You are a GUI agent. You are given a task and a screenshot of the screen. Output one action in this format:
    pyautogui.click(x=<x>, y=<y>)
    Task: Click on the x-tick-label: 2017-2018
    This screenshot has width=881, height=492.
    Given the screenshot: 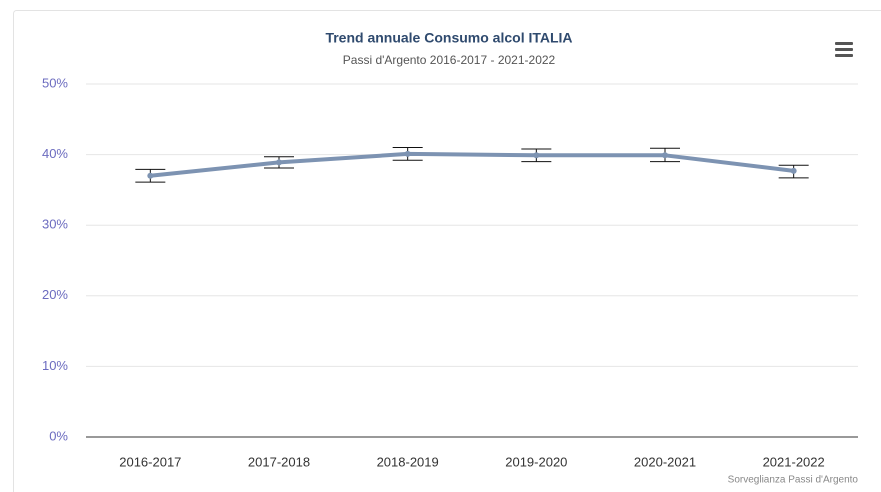 What is the action you would take?
    pyautogui.click(x=279, y=461)
    